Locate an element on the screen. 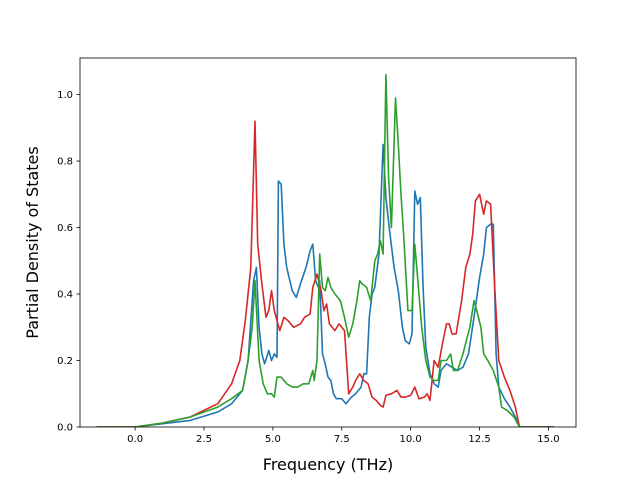  y-axis-label: Partial Density of States is located at coordinates (32, 242).